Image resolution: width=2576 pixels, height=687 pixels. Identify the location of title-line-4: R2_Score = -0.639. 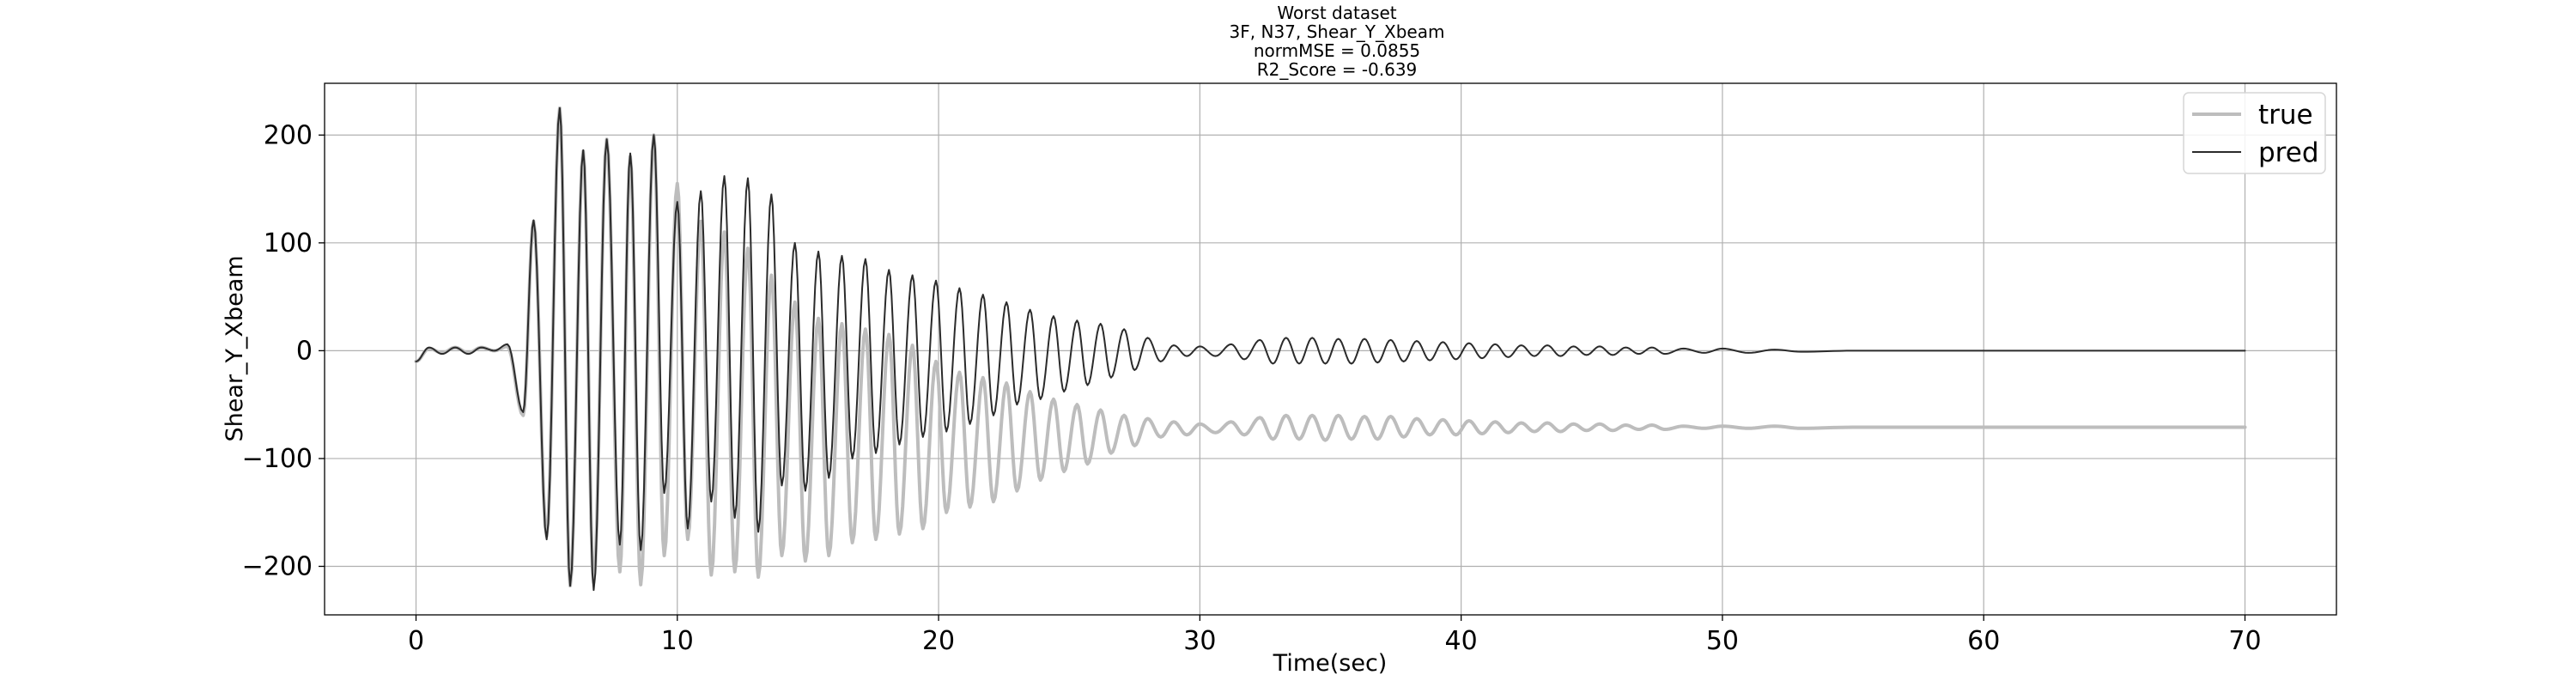
(1338, 69).